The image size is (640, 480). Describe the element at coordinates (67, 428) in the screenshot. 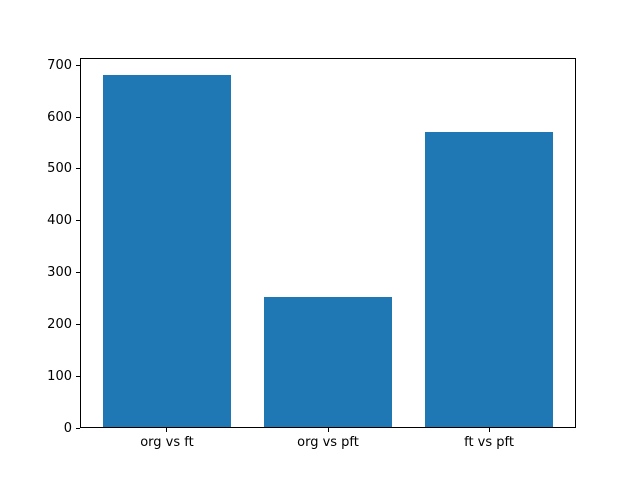

I see `y-tick-label: 0` at that location.